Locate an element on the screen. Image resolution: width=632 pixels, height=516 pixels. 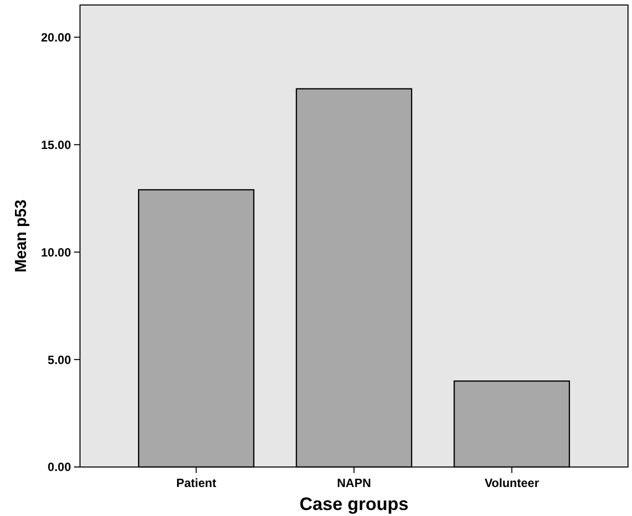
y-tick-label: 20.00 is located at coordinates (56, 37).